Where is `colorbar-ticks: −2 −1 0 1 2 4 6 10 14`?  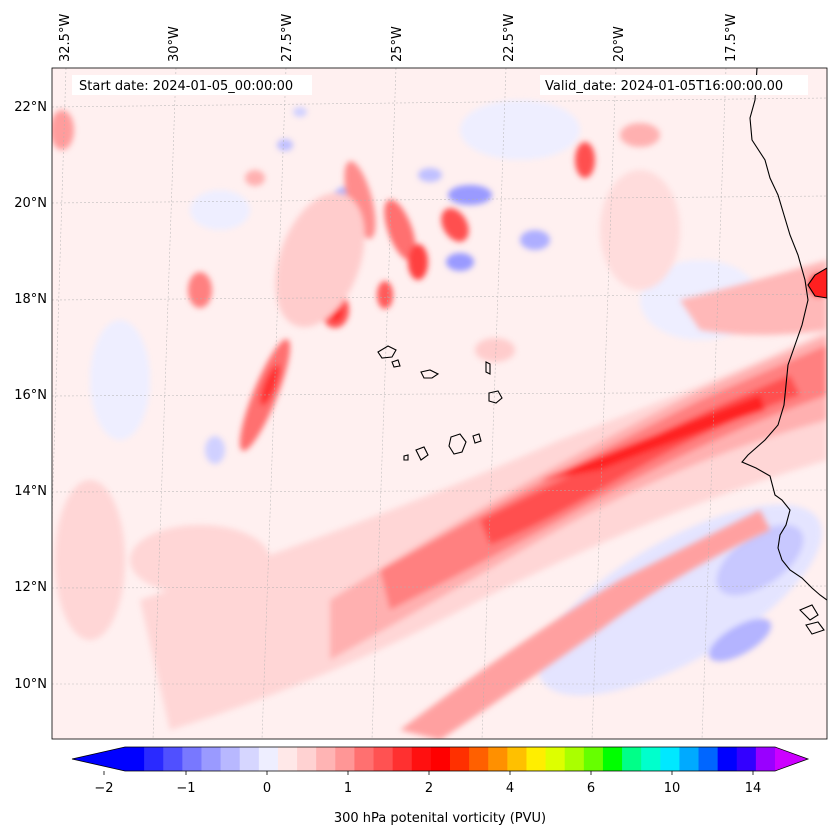 colorbar-ticks: −2 −1 0 1 2 4 6 10 14 is located at coordinates (427, 788).